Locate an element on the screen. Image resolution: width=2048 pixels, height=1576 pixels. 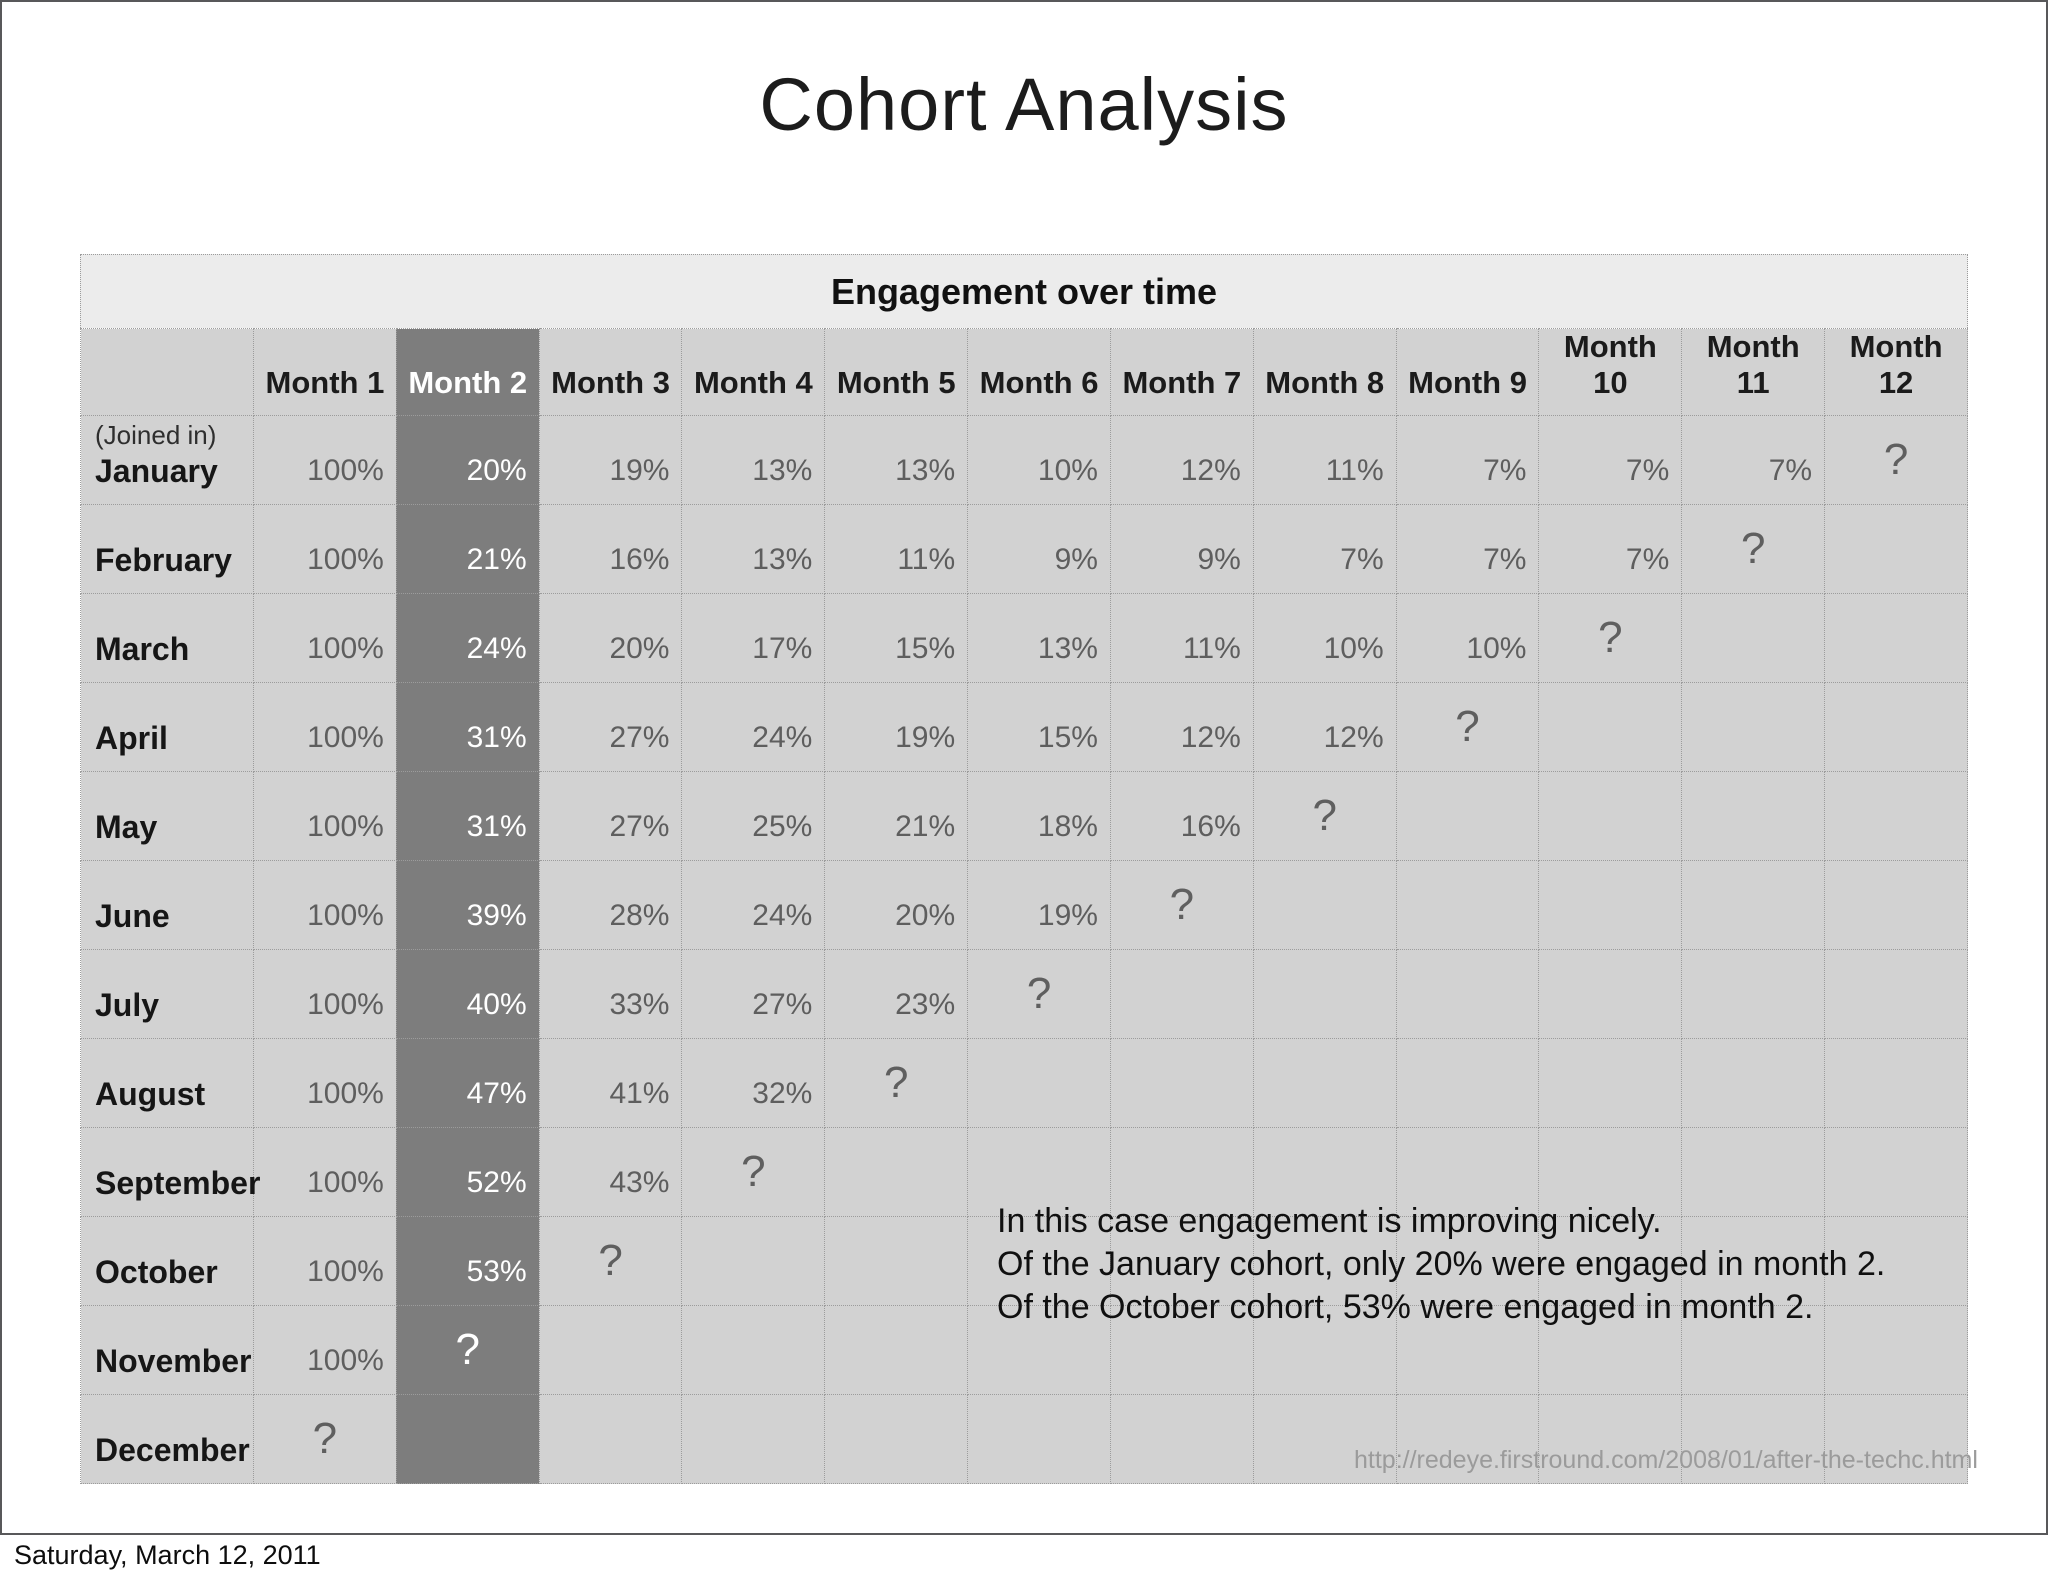
question-mark-may: ? is located at coordinates (1324, 816).